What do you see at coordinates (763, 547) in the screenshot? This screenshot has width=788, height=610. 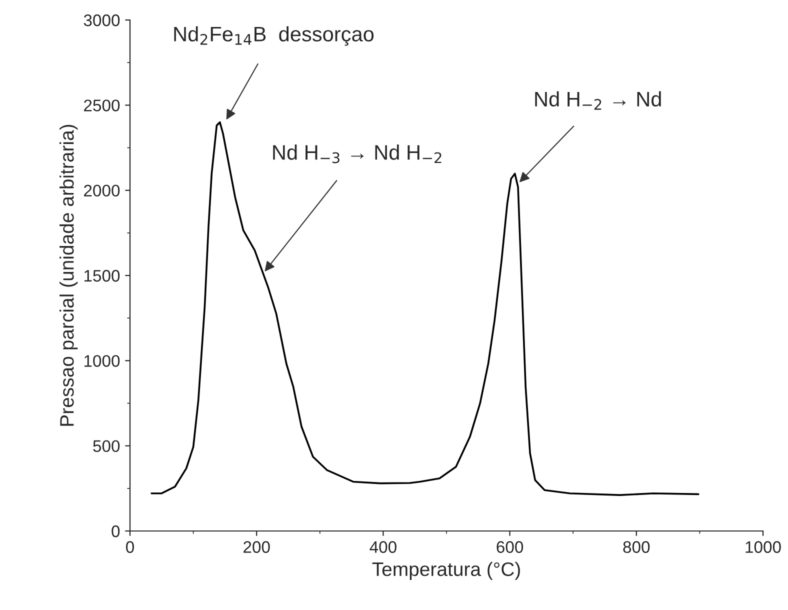 I see `x-tick-label: 1000` at bounding box center [763, 547].